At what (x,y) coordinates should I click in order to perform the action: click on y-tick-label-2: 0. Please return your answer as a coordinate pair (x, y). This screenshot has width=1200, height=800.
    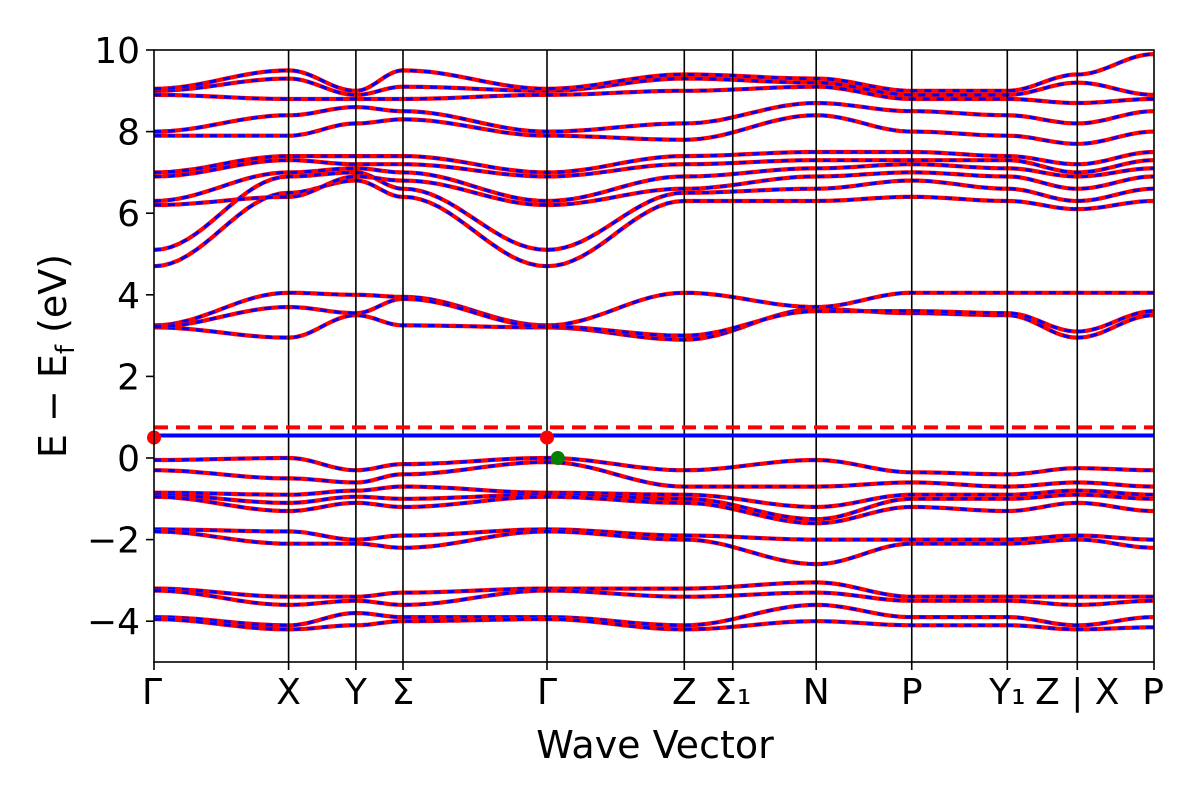
    Looking at the image, I should click on (128, 459).